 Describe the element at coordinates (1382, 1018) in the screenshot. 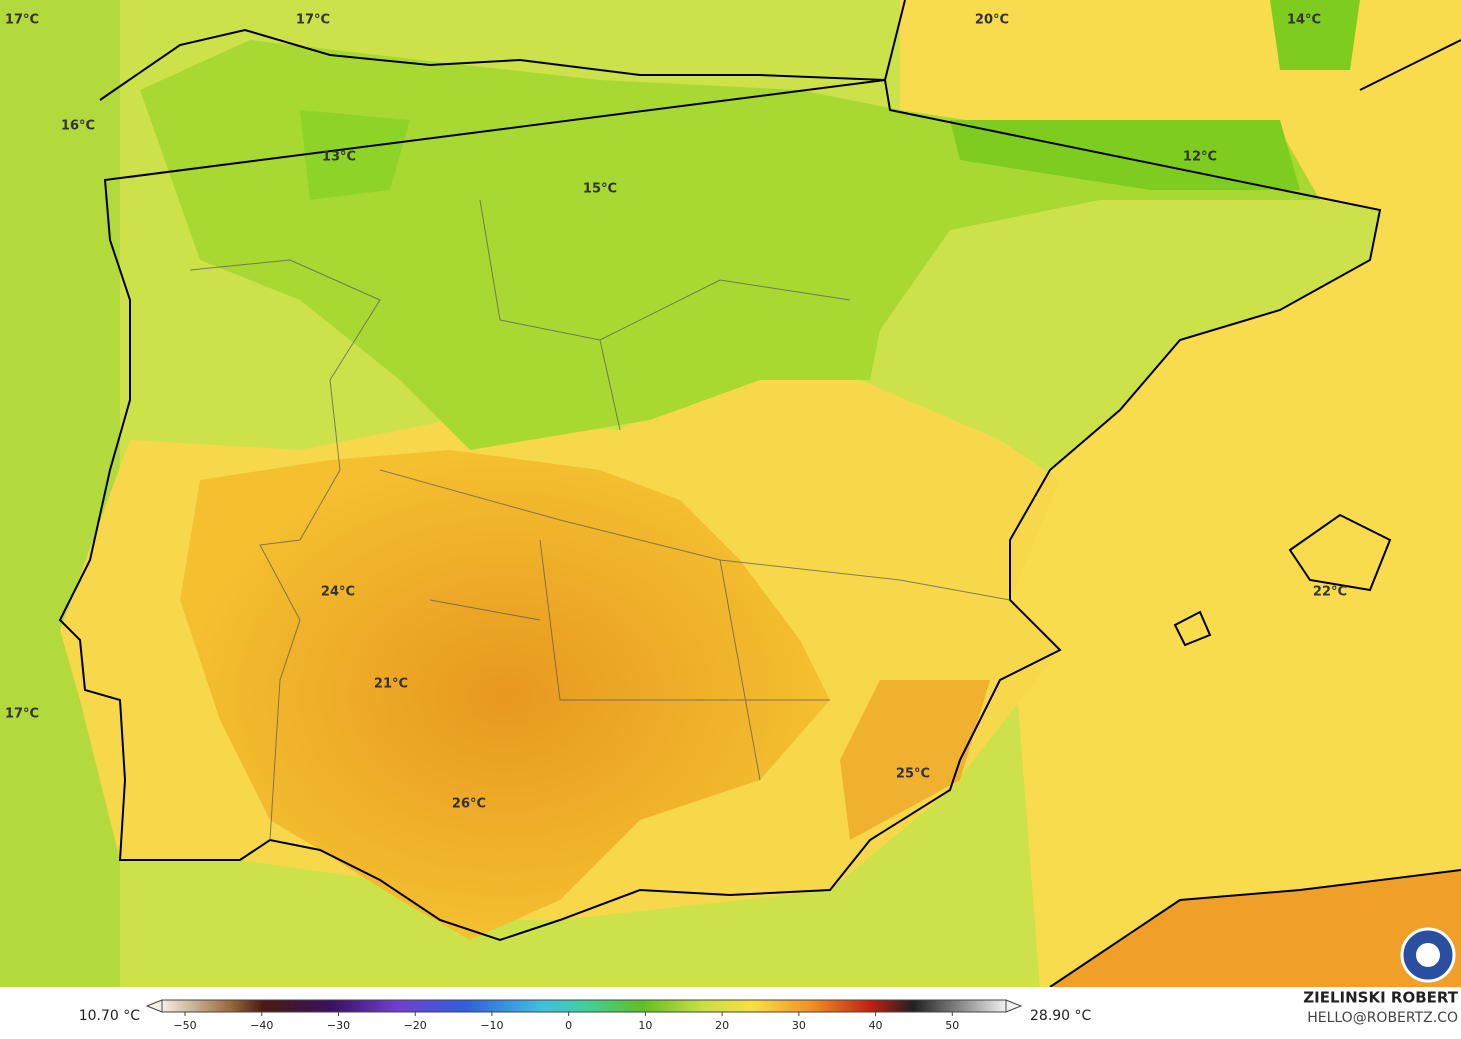

I see `credit-contact: HELLO@ROBERTZ.CO` at that location.